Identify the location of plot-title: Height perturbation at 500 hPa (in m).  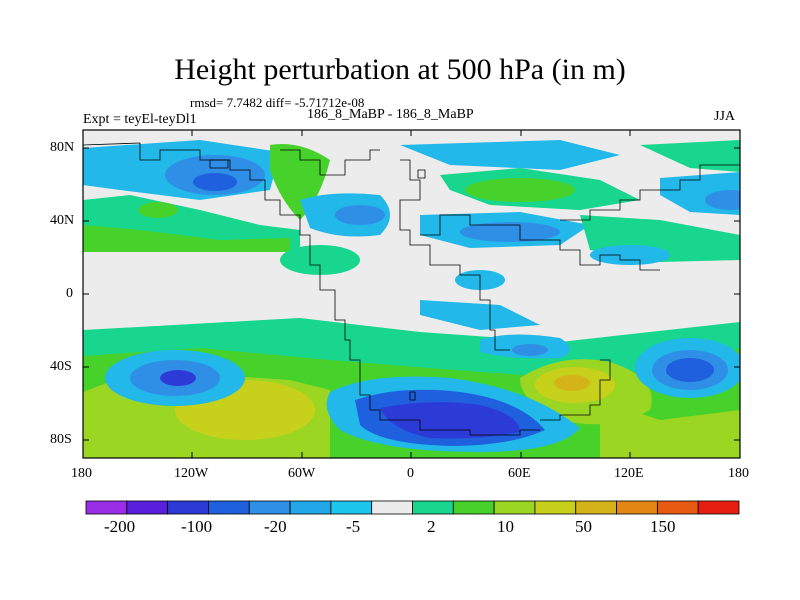
(400, 69).